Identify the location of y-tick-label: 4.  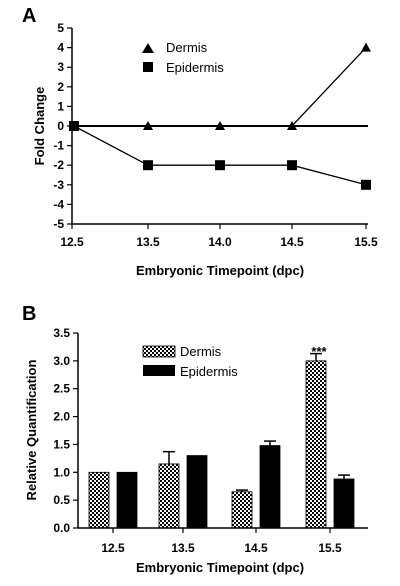
(60, 48).